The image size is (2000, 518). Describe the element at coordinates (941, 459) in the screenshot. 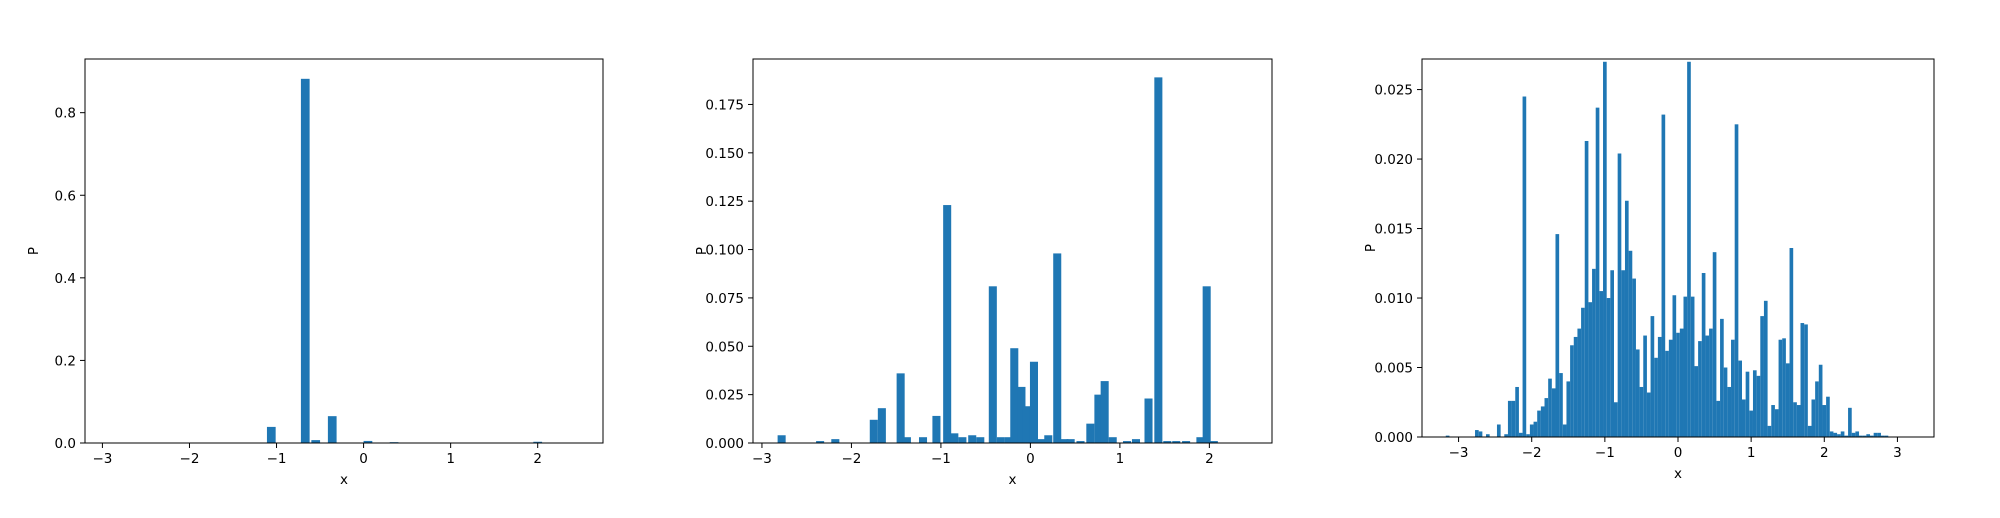

I see `x-tick-label: −1` at that location.